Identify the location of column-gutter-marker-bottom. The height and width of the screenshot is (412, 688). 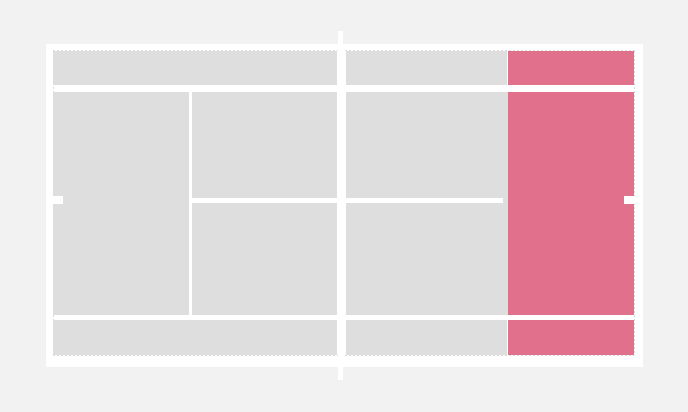
(340, 367).